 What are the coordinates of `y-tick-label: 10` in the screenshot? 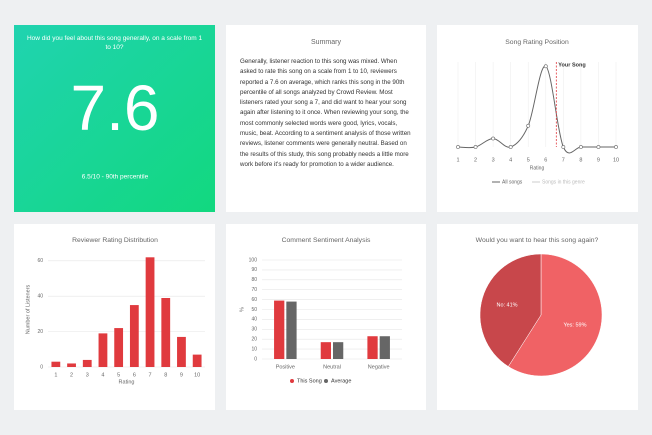 It's located at (254, 349).